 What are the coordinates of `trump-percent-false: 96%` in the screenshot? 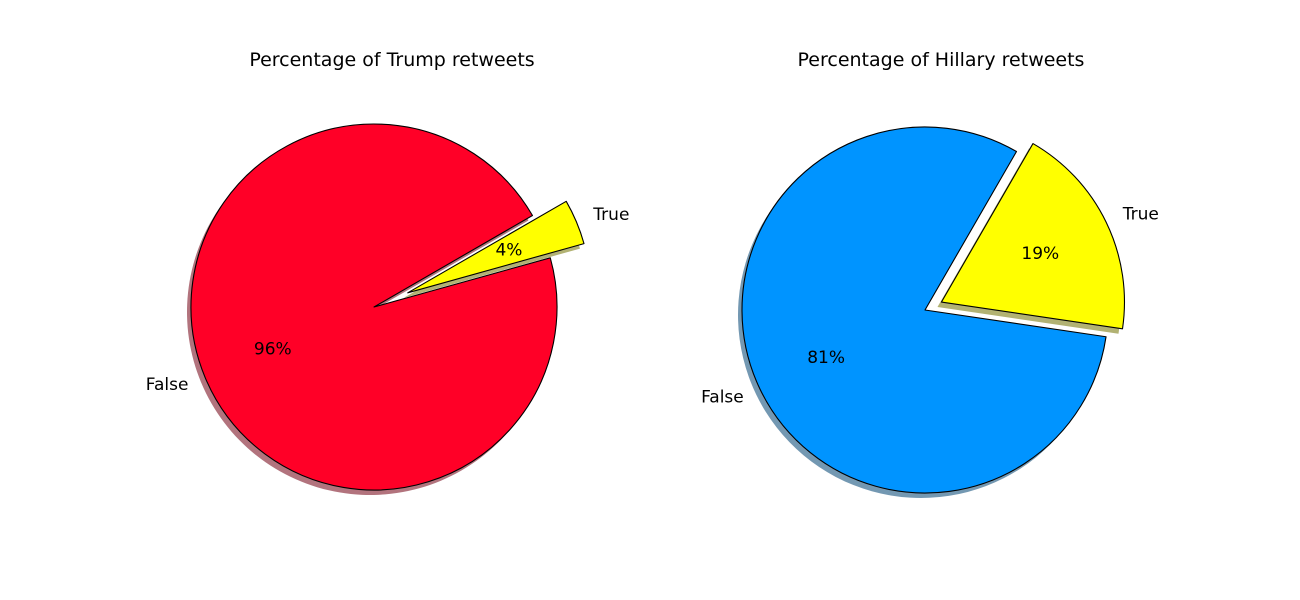 It's located at (273, 350).